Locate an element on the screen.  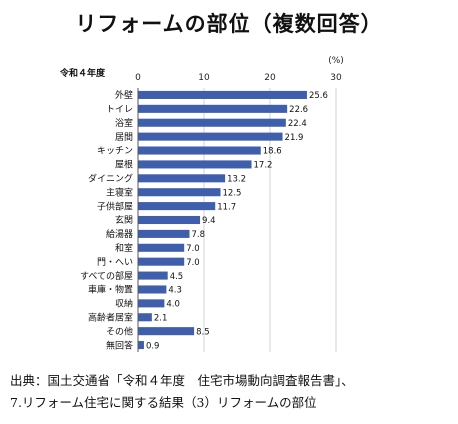
category-label: 主寝室 is located at coordinates (119, 192).